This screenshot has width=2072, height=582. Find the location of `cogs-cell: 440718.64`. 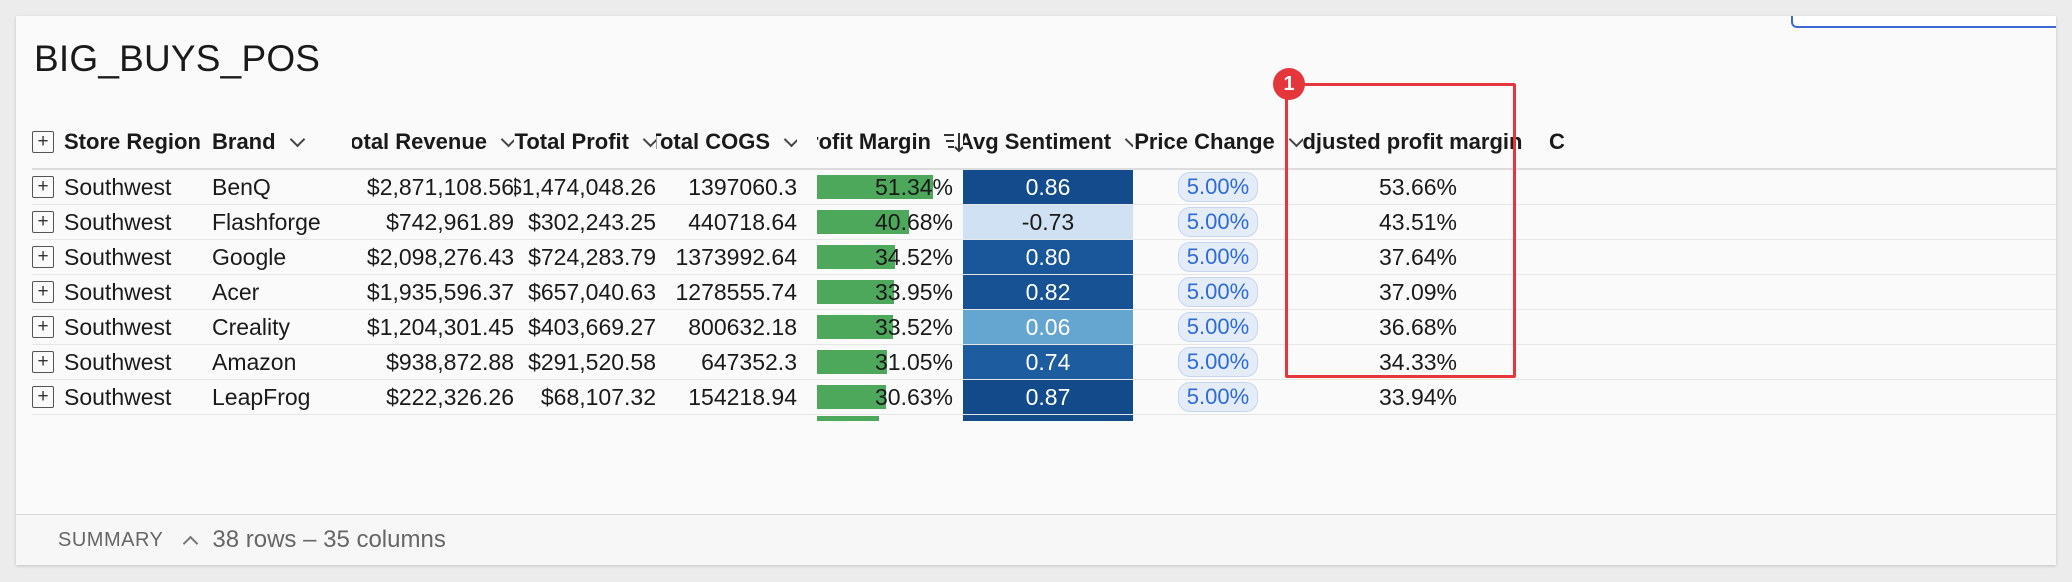

cogs-cell: 440718.64 is located at coordinates (742, 221).